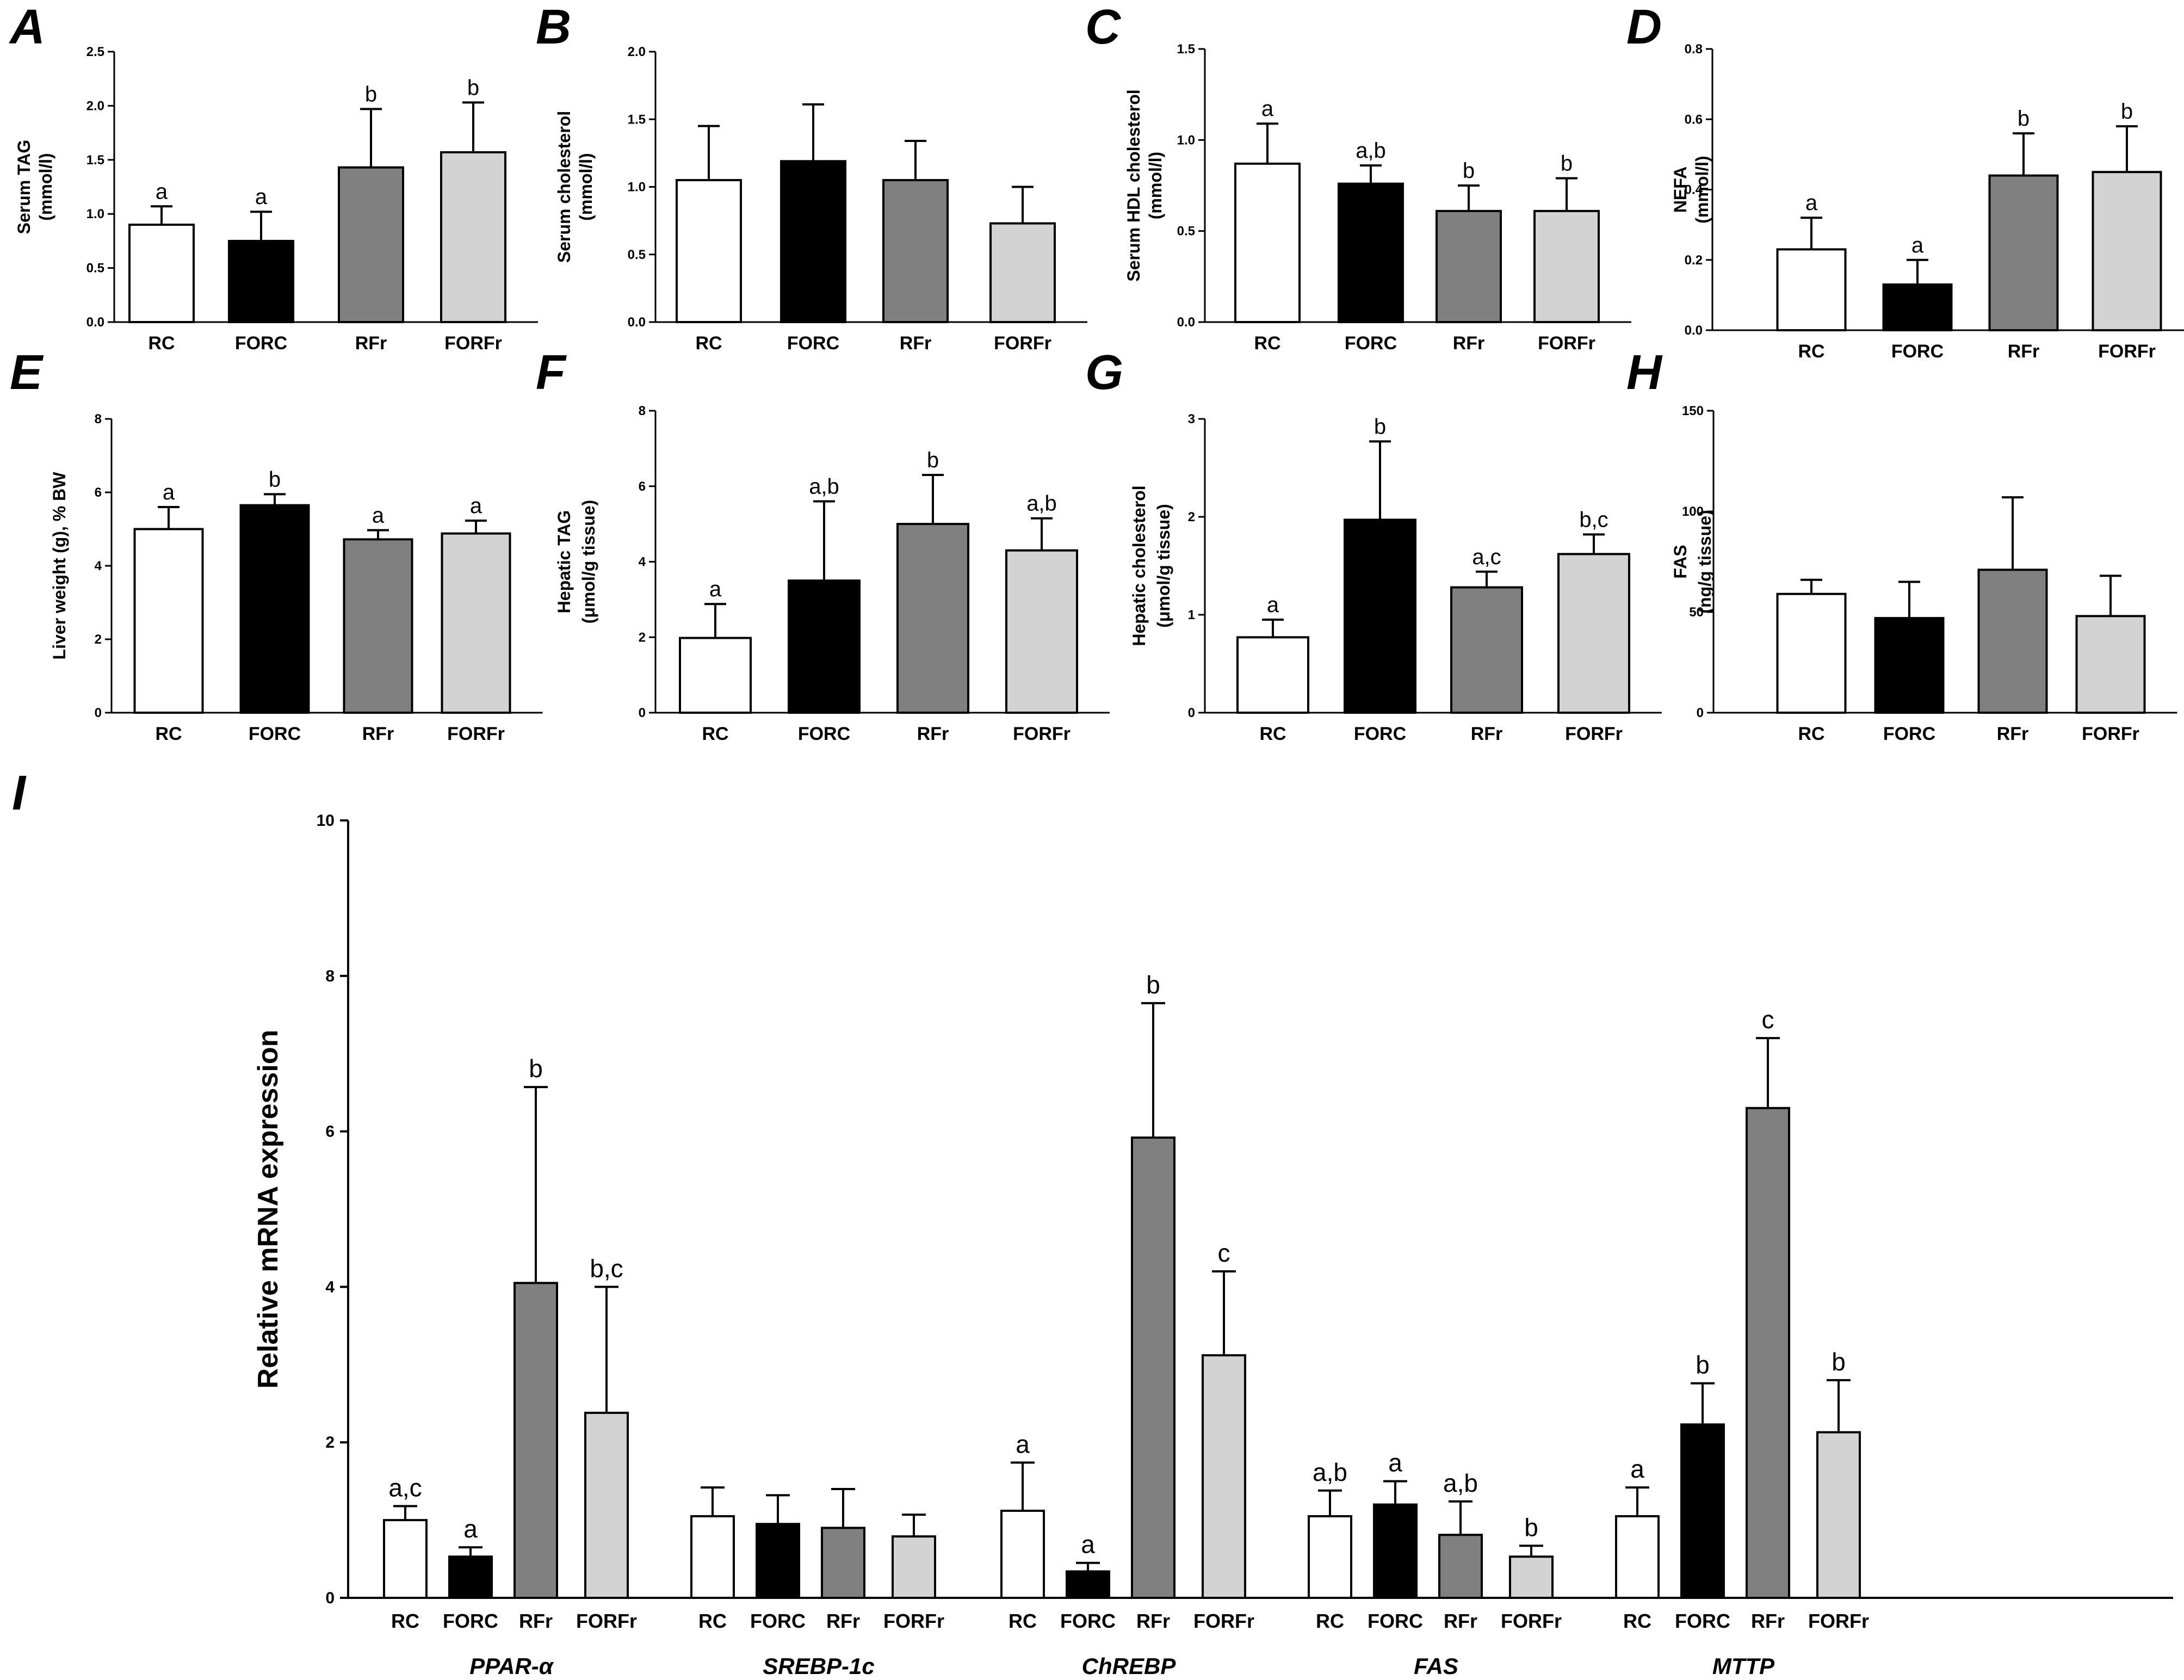 This screenshot has height=1680, width=2184. I want to click on y-axis-label: Hepatic TAG, so click(564, 562).